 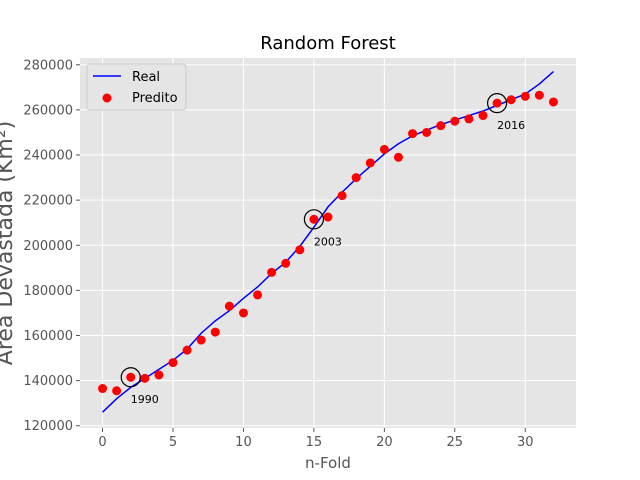 I want to click on y-tick-label: 160000, so click(x=48, y=336).